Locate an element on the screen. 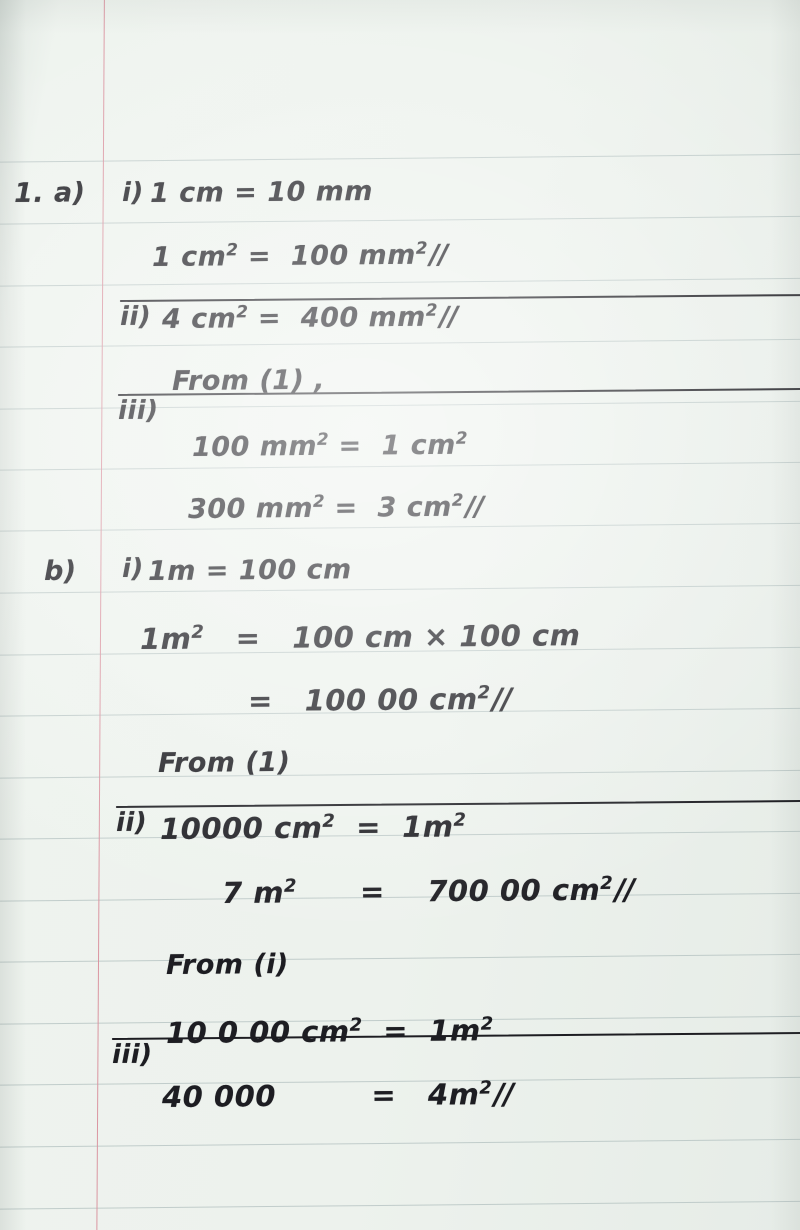 This screenshot has width=800, height=1230. question-label-1b: b) is located at coordinates (60, 571).